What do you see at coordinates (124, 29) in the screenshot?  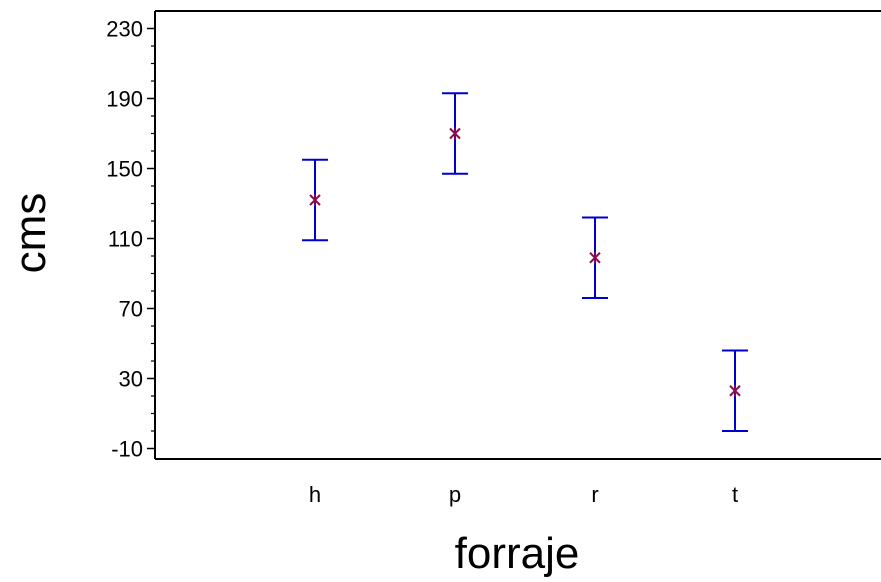 I see `y-tick-label: 230` at bounding box center [124, 29].